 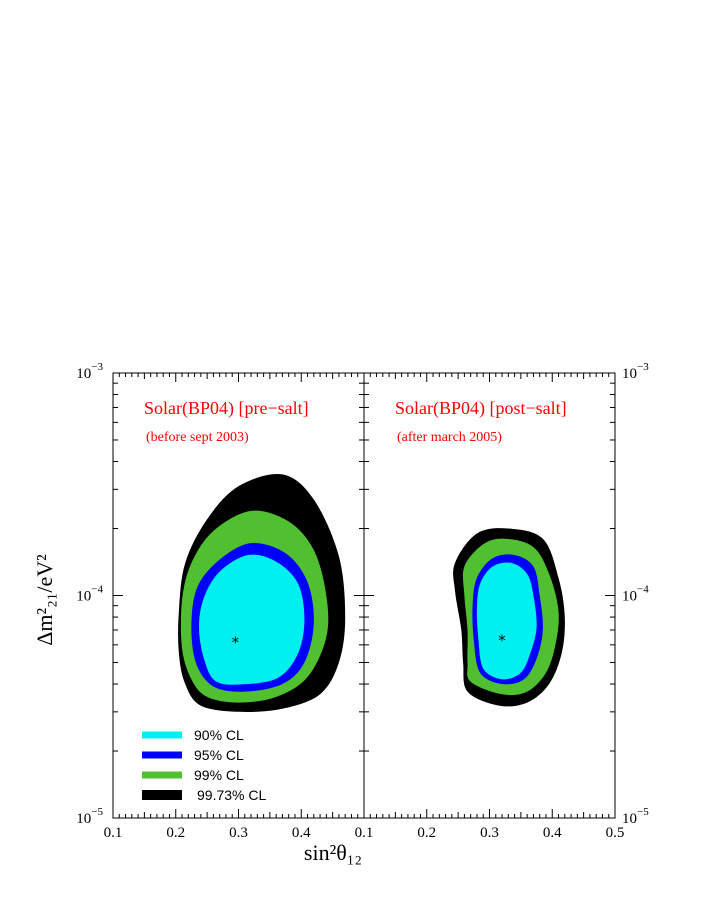 What do you see at coordinates (89, 816) in the screenshot?
I see `y-tick-label-left: 10⁻⁵` at bounding box center [89, 816].